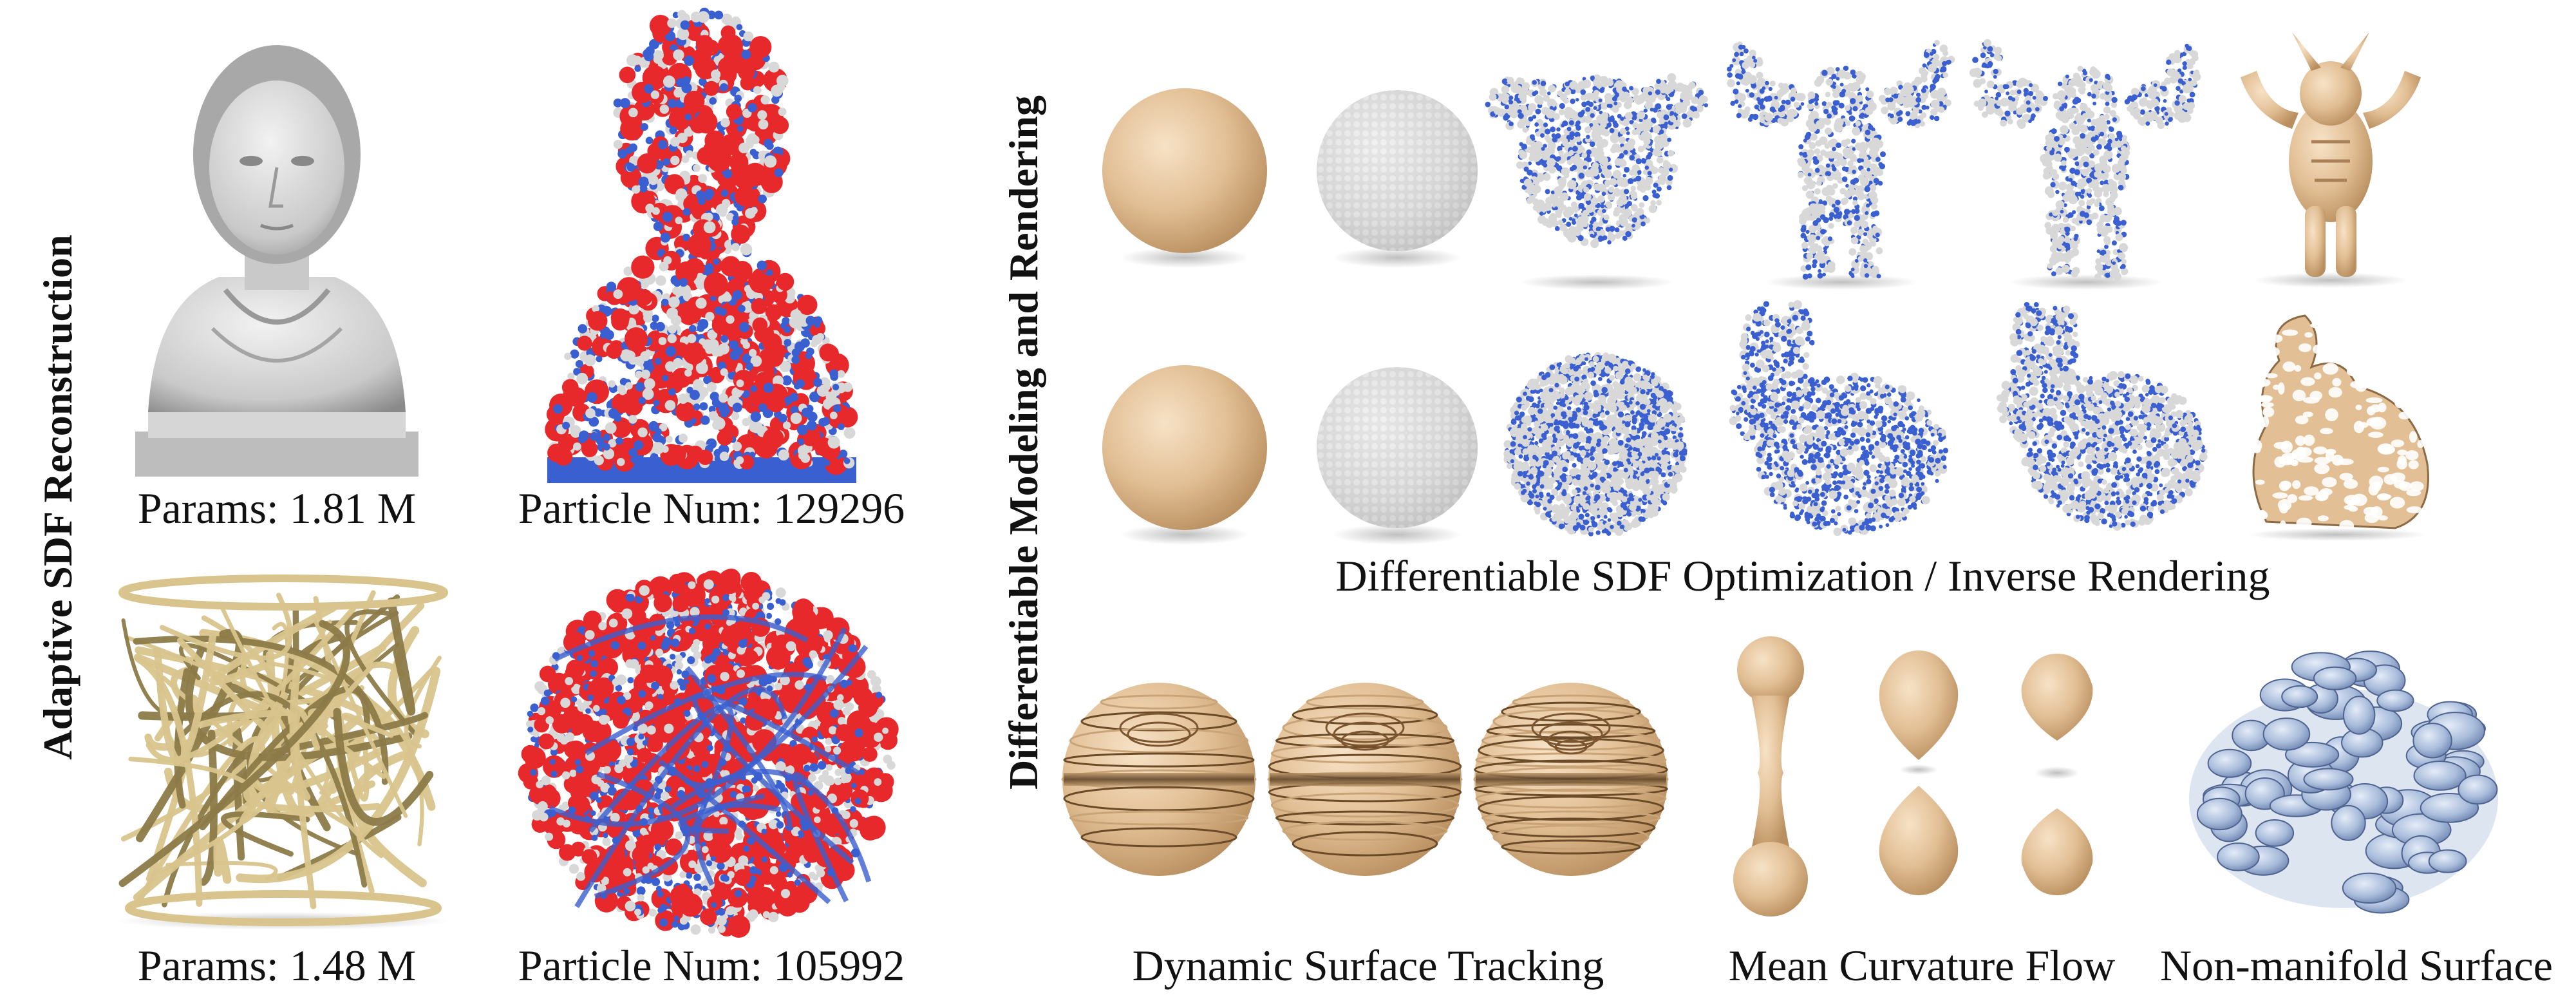 Image resolution: width=2576 pixels, height=997 pixels. What do you see at coordinates (277, 965) in the screenshot?
I see `vase-params-caption: Params: 1.48 M` at bounding box center [277, 965].